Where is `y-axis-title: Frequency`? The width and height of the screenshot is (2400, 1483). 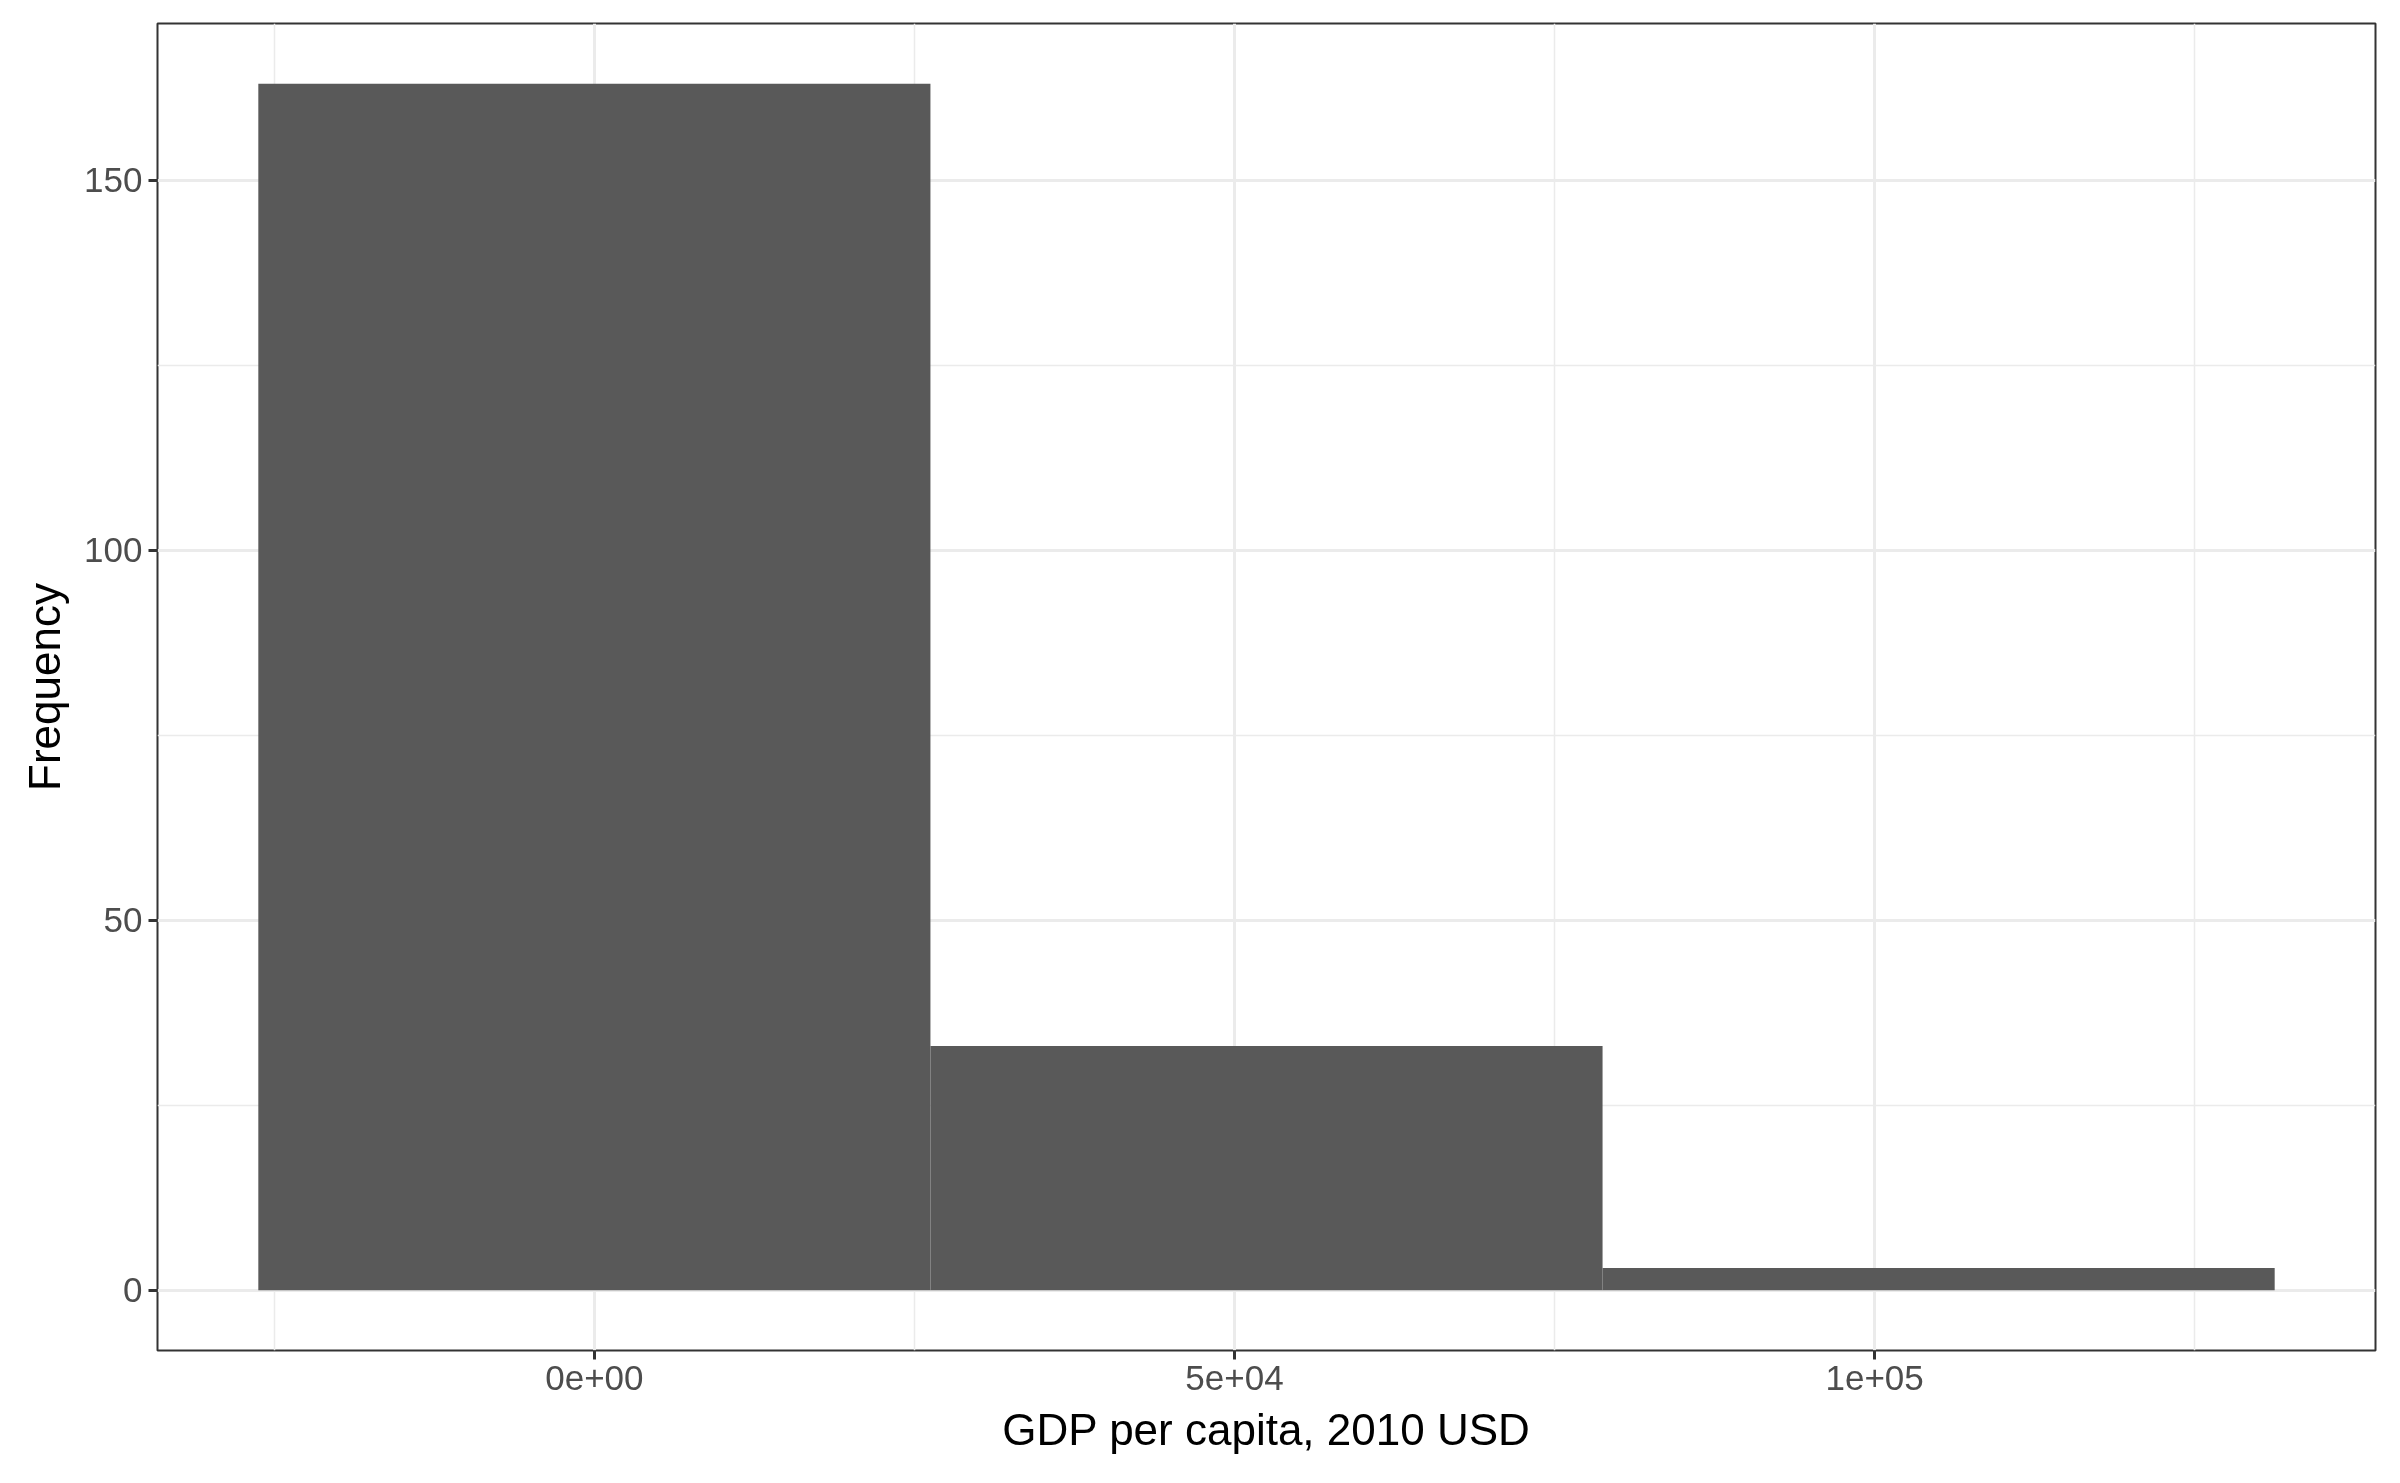
y-axis-title: Frequency is located at coordinates (45, 687).